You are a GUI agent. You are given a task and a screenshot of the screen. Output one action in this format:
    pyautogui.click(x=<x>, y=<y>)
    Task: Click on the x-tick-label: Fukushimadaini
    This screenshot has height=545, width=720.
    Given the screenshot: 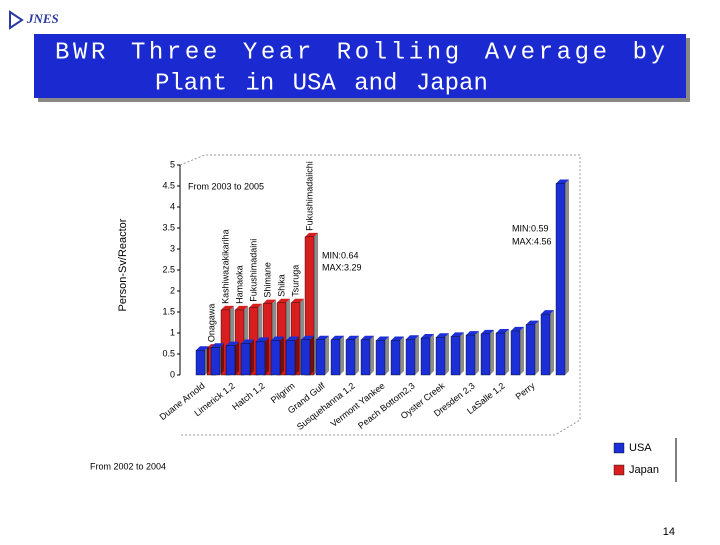 What is the action you would take?
    pyautogui.click(x=253, y=270)
    